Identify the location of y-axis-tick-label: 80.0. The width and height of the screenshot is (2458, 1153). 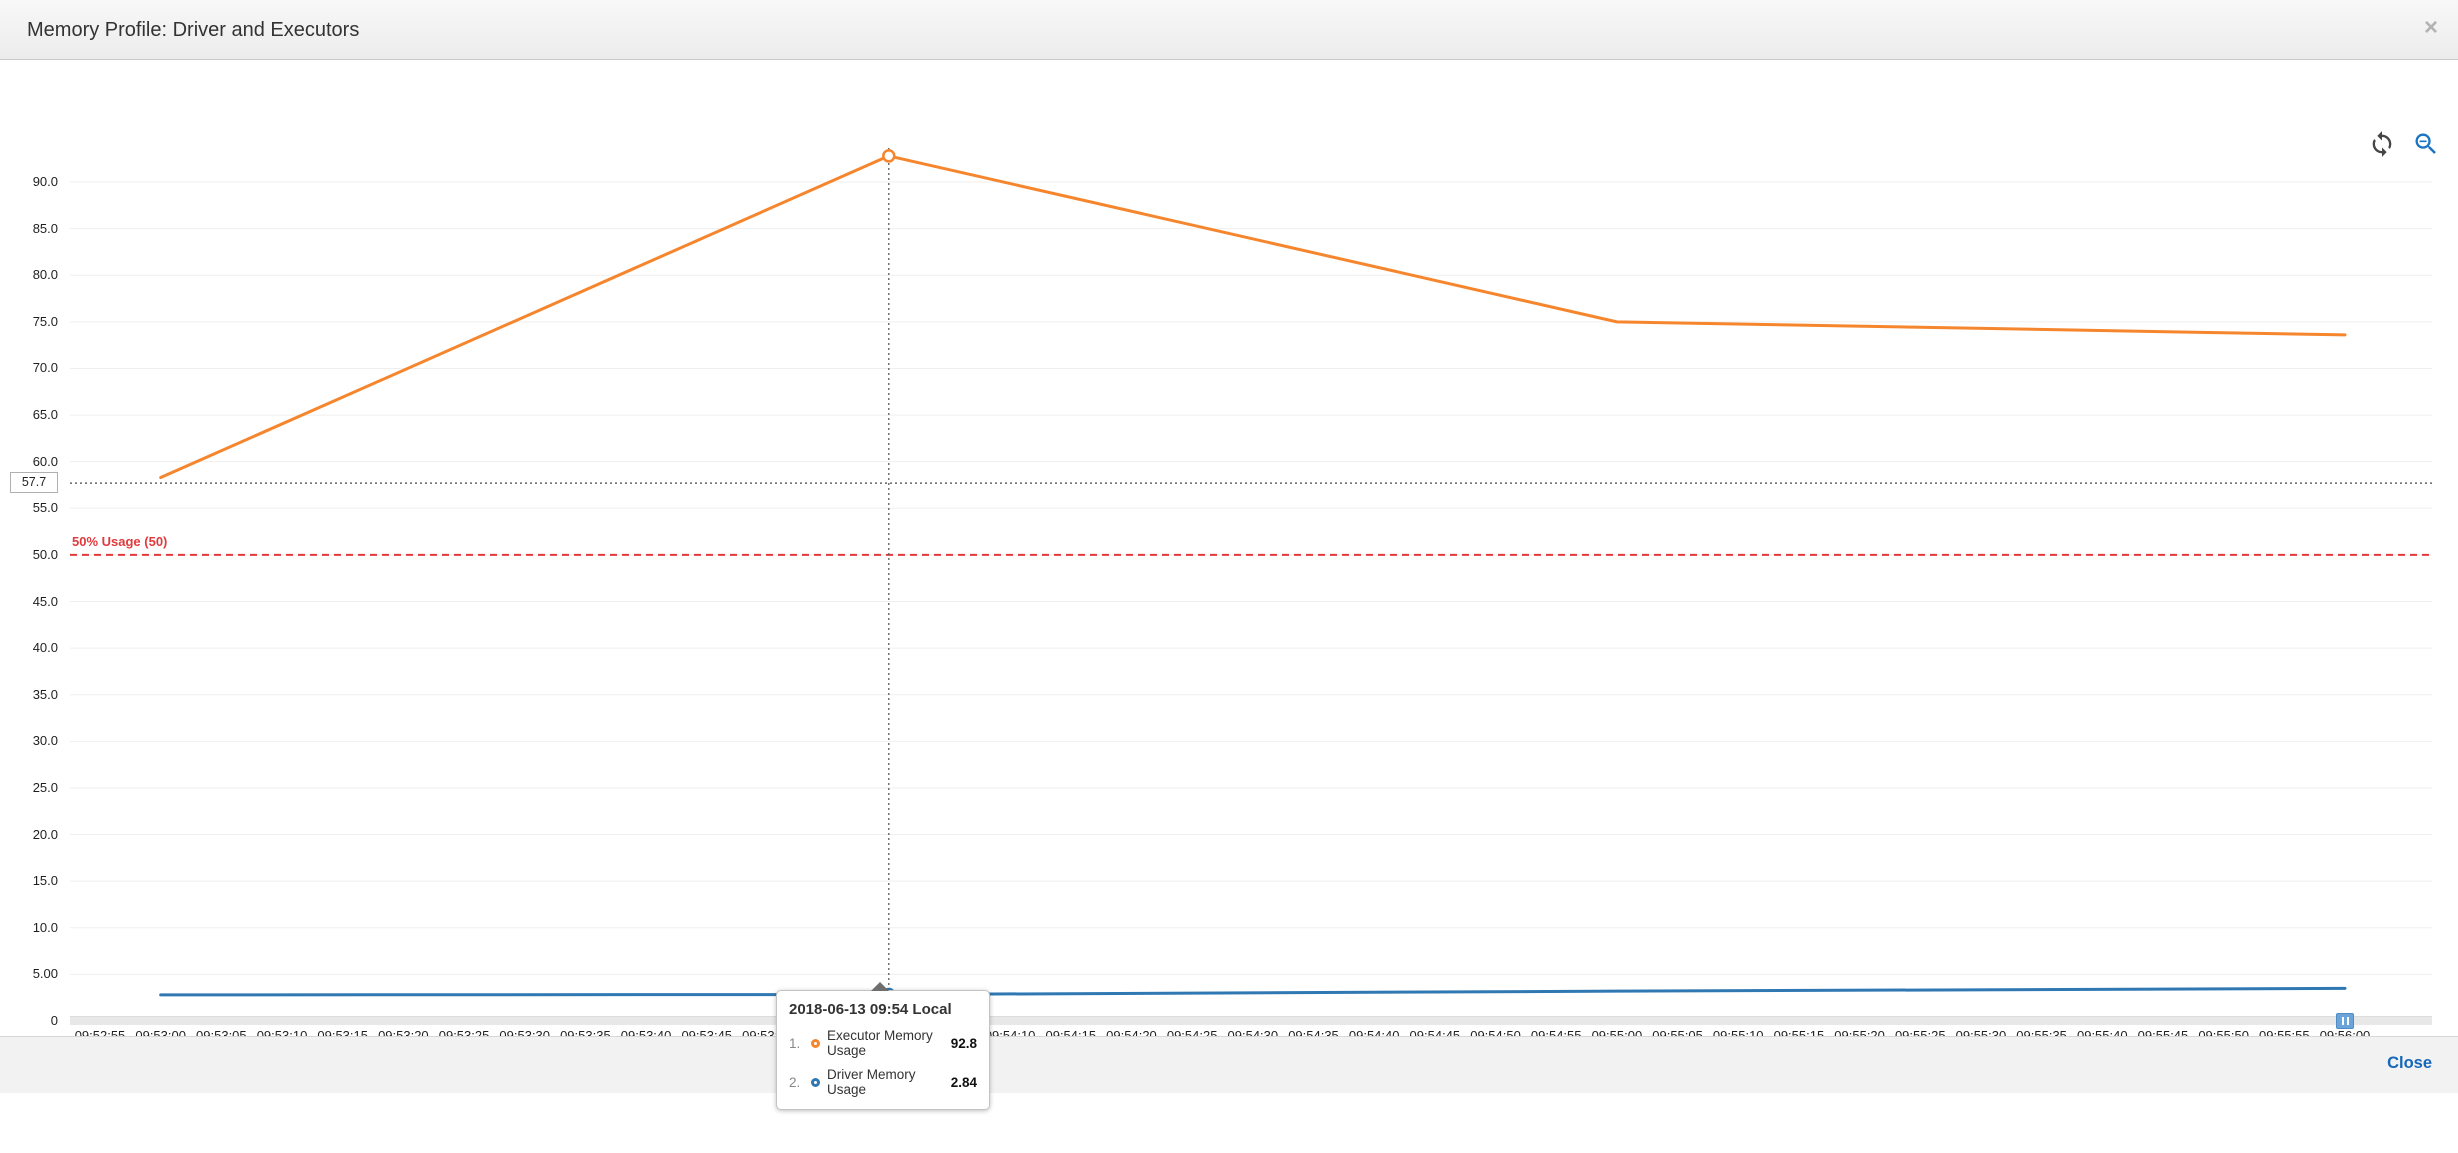
(45, 275).